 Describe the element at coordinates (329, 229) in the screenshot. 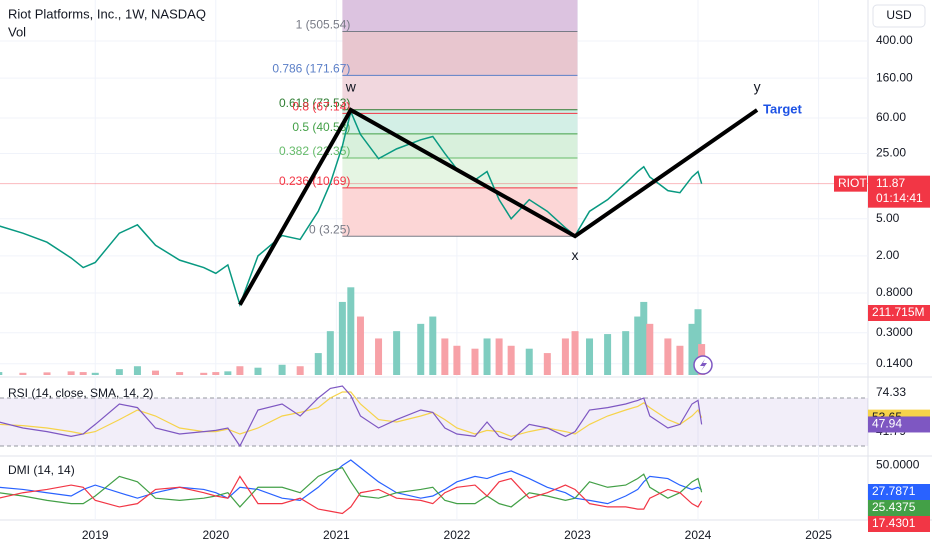

I see `fib-label: 0 (3.25)` at that location.